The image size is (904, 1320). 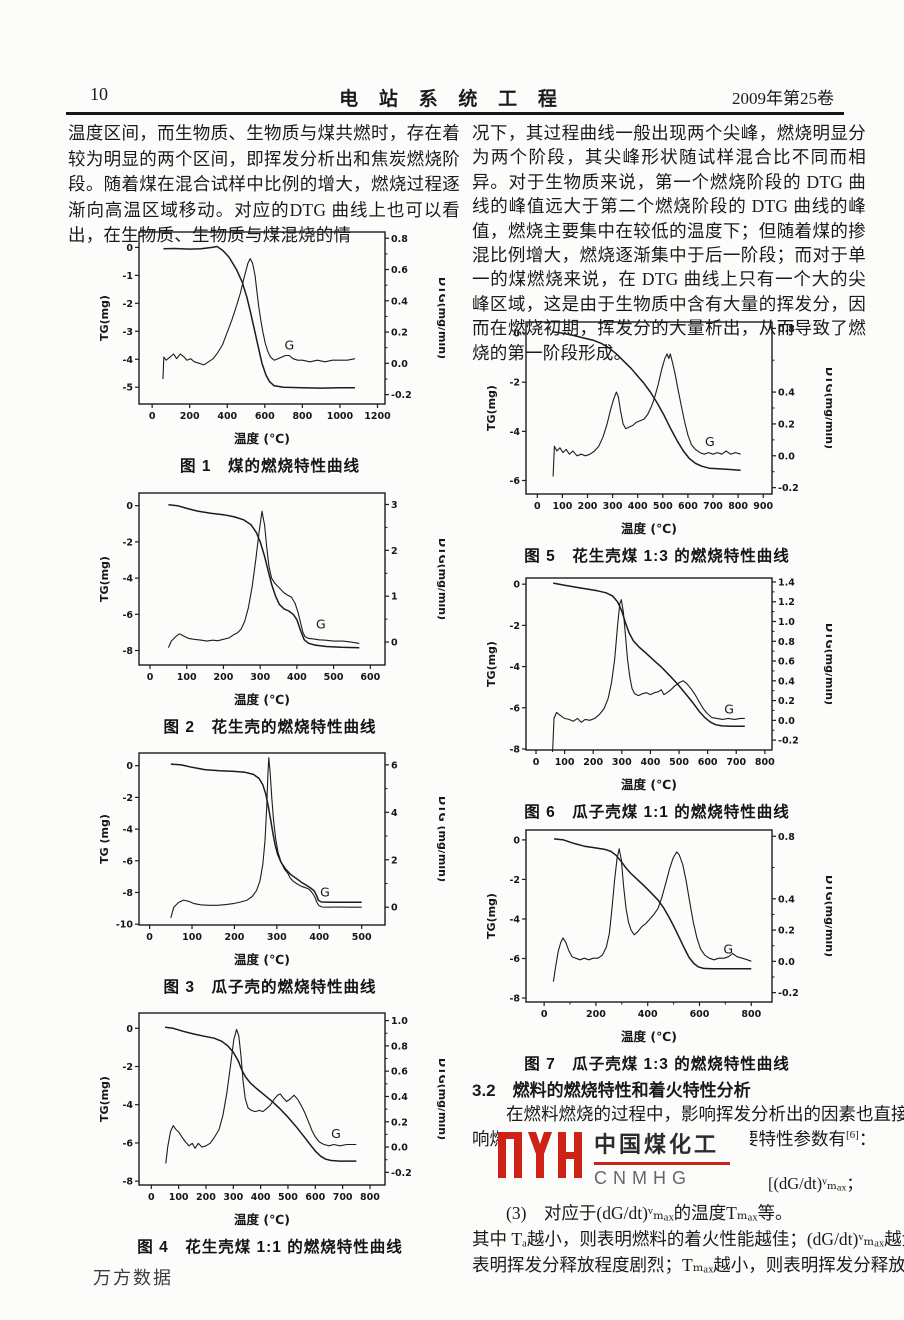 What do you see at coordinates (643, 1178) in the screenshot?
I see `watermark-en: CNMHG` at bounding box center [643, 1178].